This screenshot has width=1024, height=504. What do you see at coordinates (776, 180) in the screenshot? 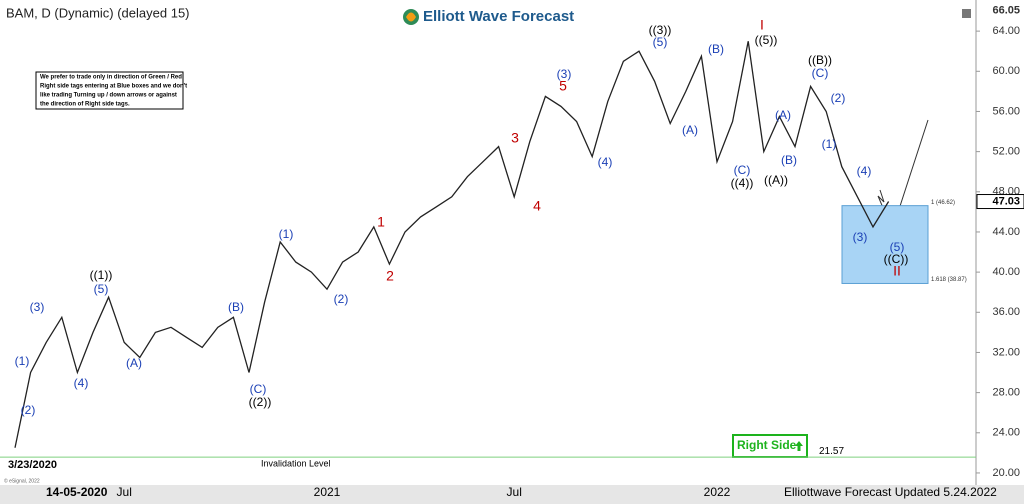
I see `wave-label: ((A))` at bounding box center [776, 180].